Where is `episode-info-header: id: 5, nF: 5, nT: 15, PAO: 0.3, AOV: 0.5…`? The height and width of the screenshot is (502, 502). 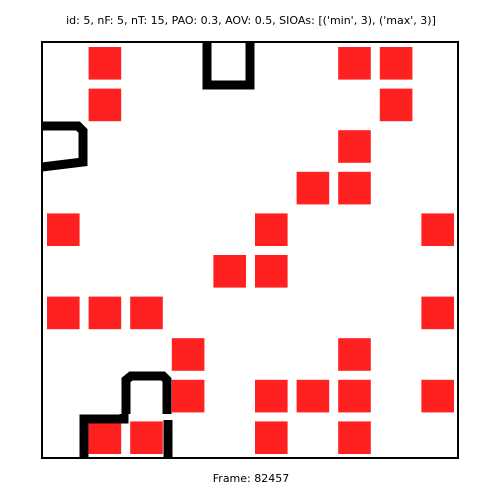
episode-info-header: id: 5, nF: 5, nT: 15, PAO: 0.3, AOV: 0.5… is located at coordinates (251, 20).